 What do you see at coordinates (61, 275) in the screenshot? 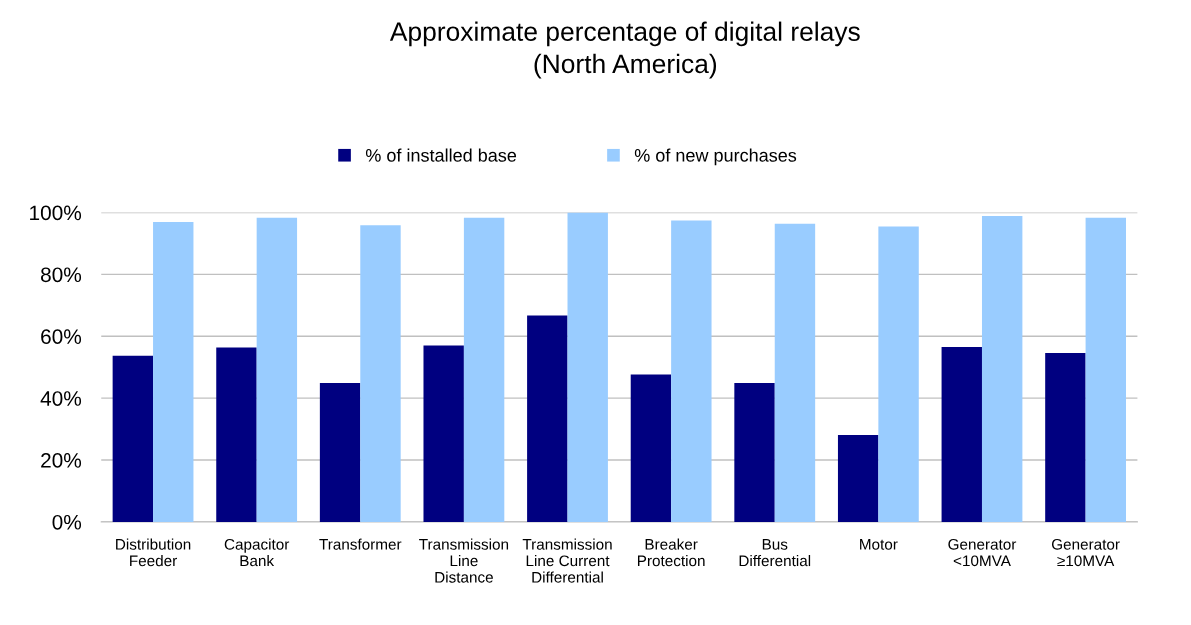
I see `y-tick-label: 80%` at bounding box center [61, 275].